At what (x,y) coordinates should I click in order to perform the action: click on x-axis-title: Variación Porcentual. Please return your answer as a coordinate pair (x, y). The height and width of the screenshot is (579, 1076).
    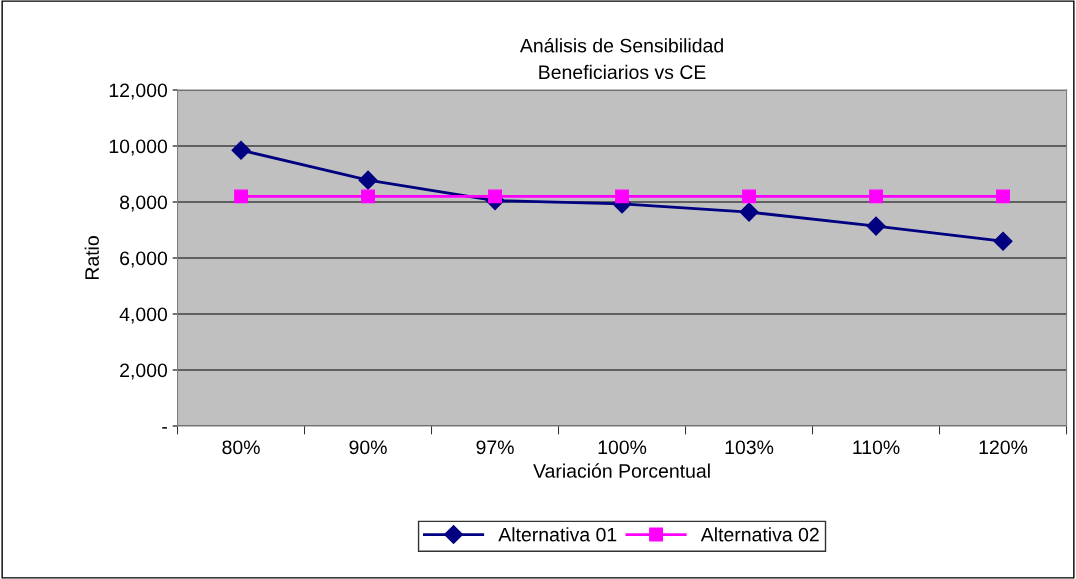
    Looking at the image, I should click on (621, 470).